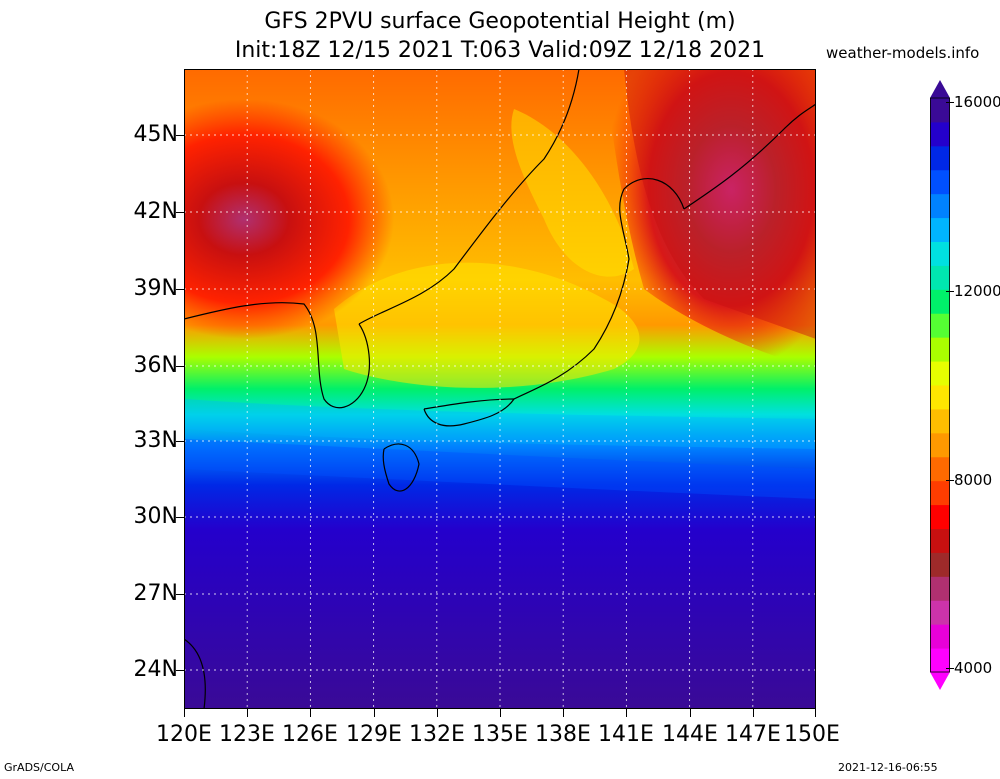 The height and width of the screenshot is (779, 1000). What do you see at coordinates (753, 734) in the screenshot?
I see `lon-label-147e: 147E` at bounding box center [753, 734].